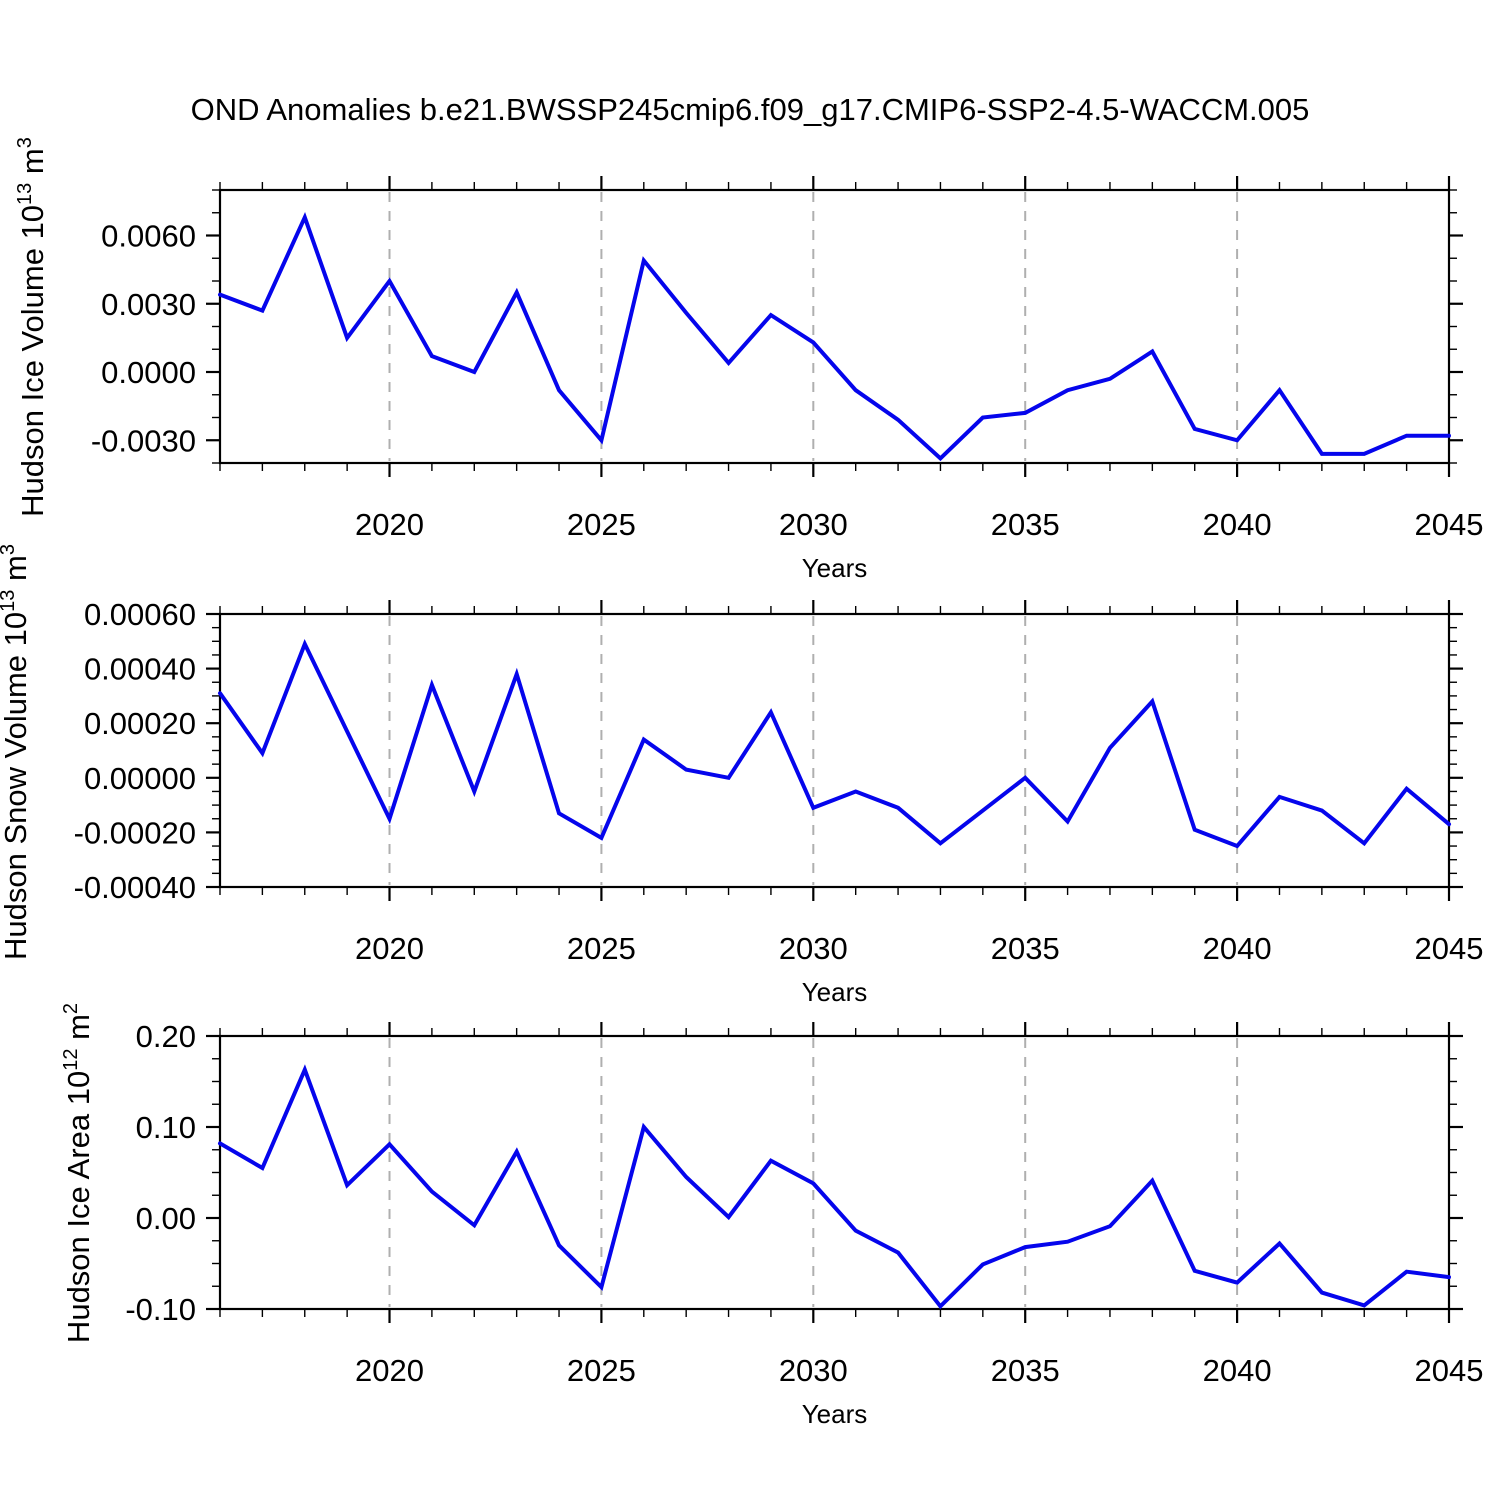 The width and height of the screenshot is (1500, 1500). I want to click on x-axis-title-panel3: Years, so click(834, 1414).